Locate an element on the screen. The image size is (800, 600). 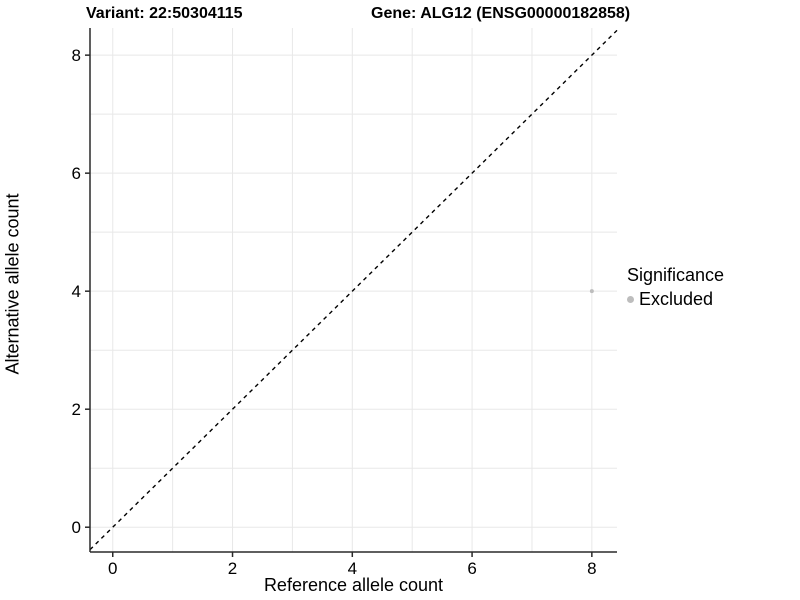
legend: Significance Excluded is located at coordinates (675, 287).